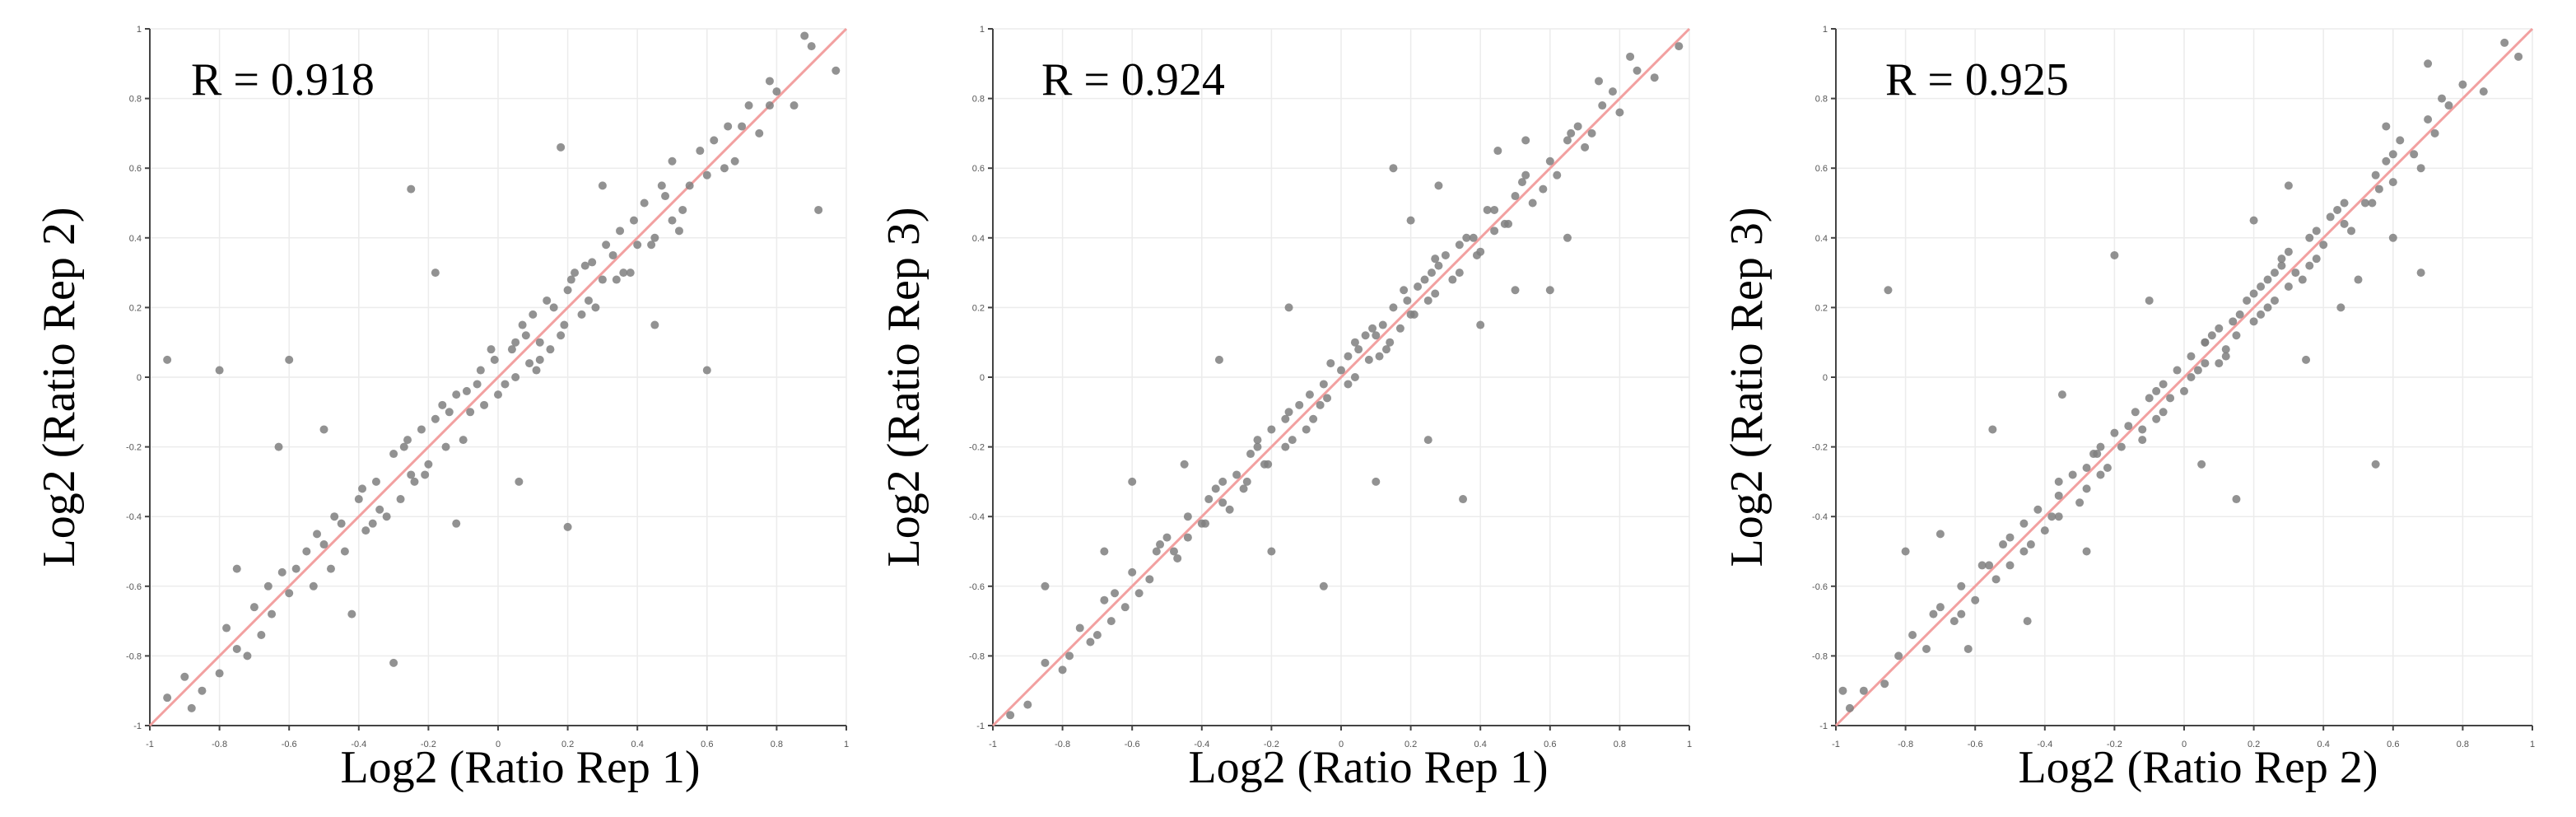 The width and height of the screenshot is (2576, 817). What do you see at coordinates (1133, 79) in the screenshot?
I see `r-value-label-2: R = 0.924` at bounding box center [1133, 79].